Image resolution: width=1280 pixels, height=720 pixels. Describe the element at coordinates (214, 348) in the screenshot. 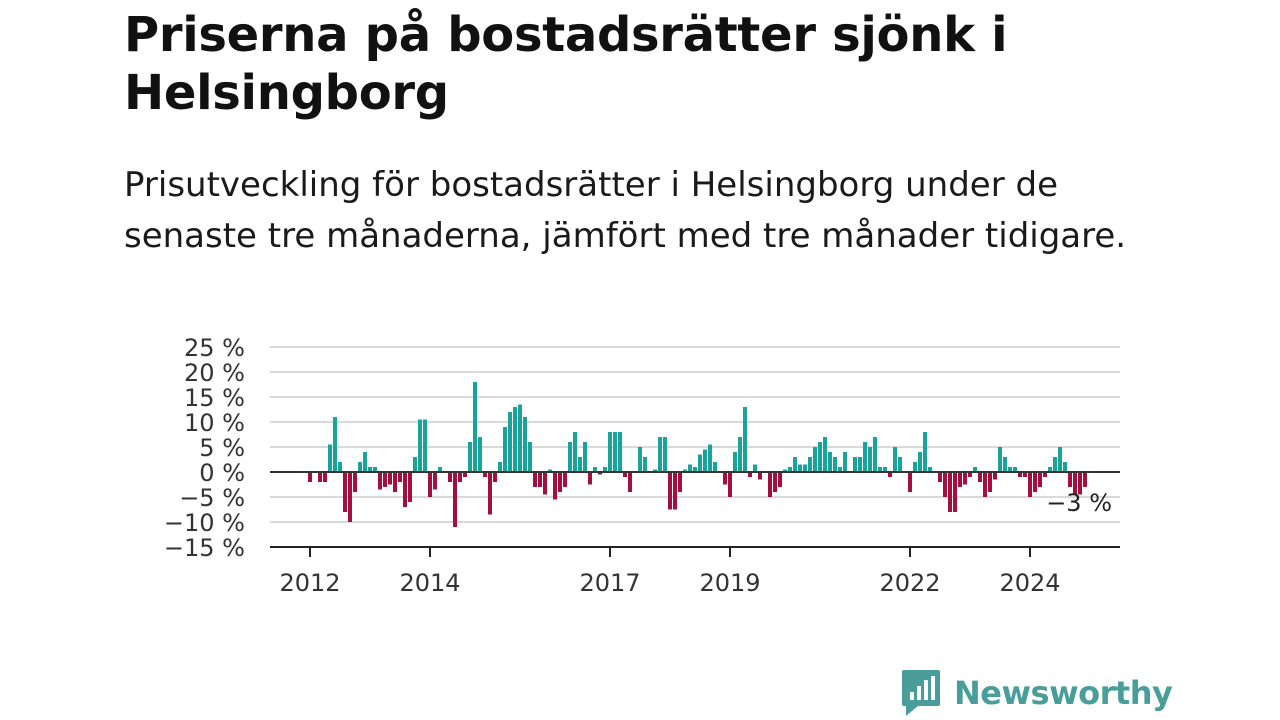

I see `y-tick-label: 25 %` at that location.